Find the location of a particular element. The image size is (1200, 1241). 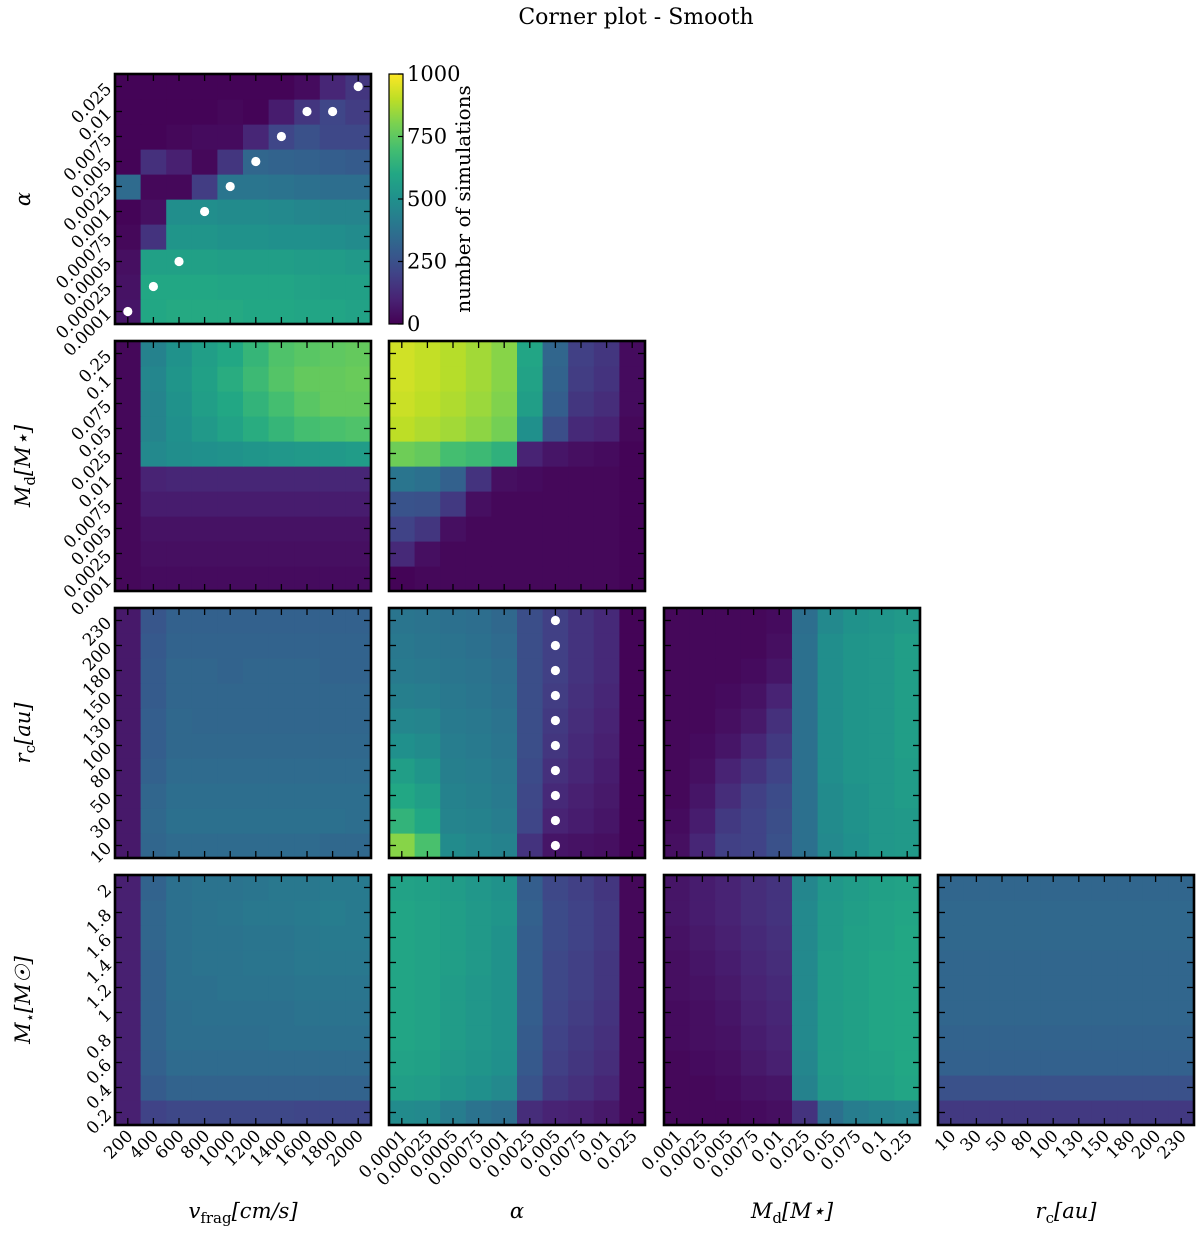

panel-mstar-vs-rc is located at coordinates (1066, 1000).